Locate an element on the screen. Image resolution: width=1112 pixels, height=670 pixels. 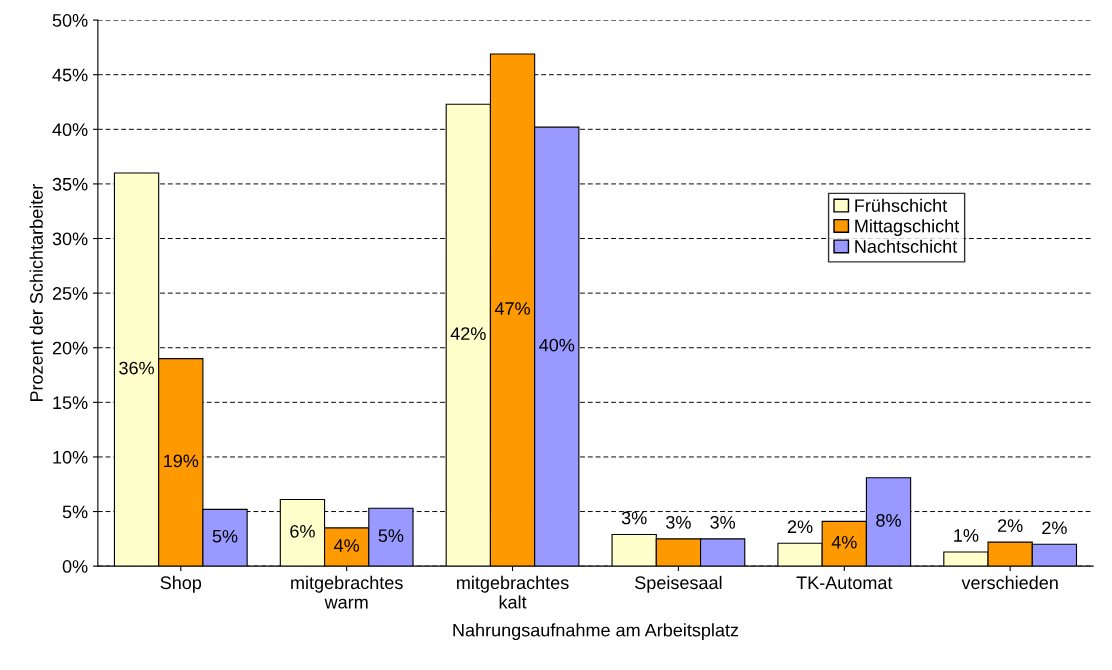
data-label: 19% is located at coordinates (181, 461).